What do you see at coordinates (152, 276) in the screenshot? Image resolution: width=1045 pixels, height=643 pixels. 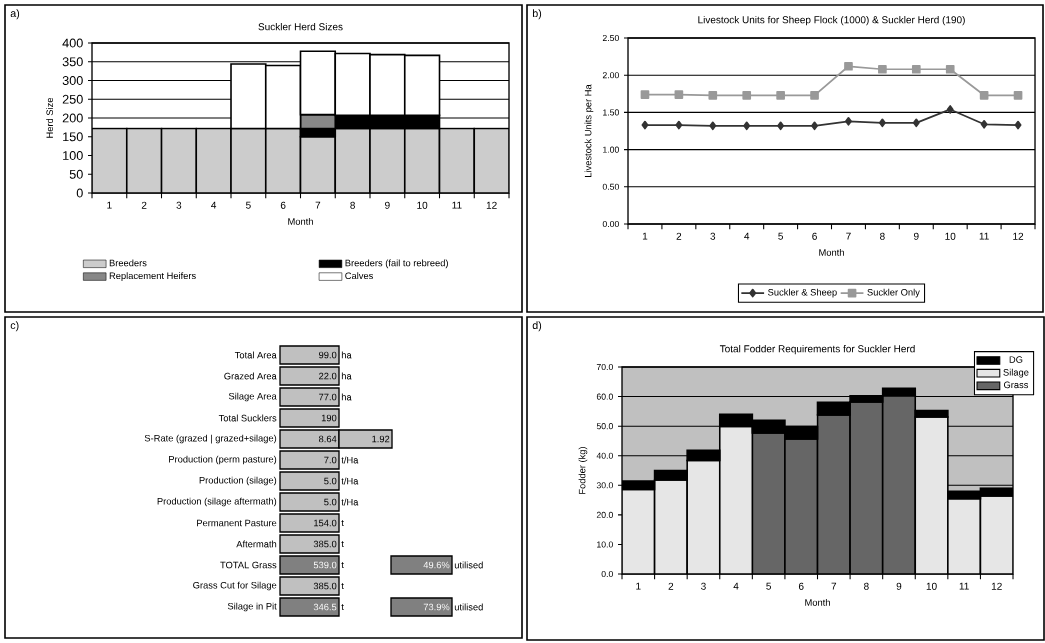 I see `legend-label: Replacement Heifers` at bounding box center [152, 276].